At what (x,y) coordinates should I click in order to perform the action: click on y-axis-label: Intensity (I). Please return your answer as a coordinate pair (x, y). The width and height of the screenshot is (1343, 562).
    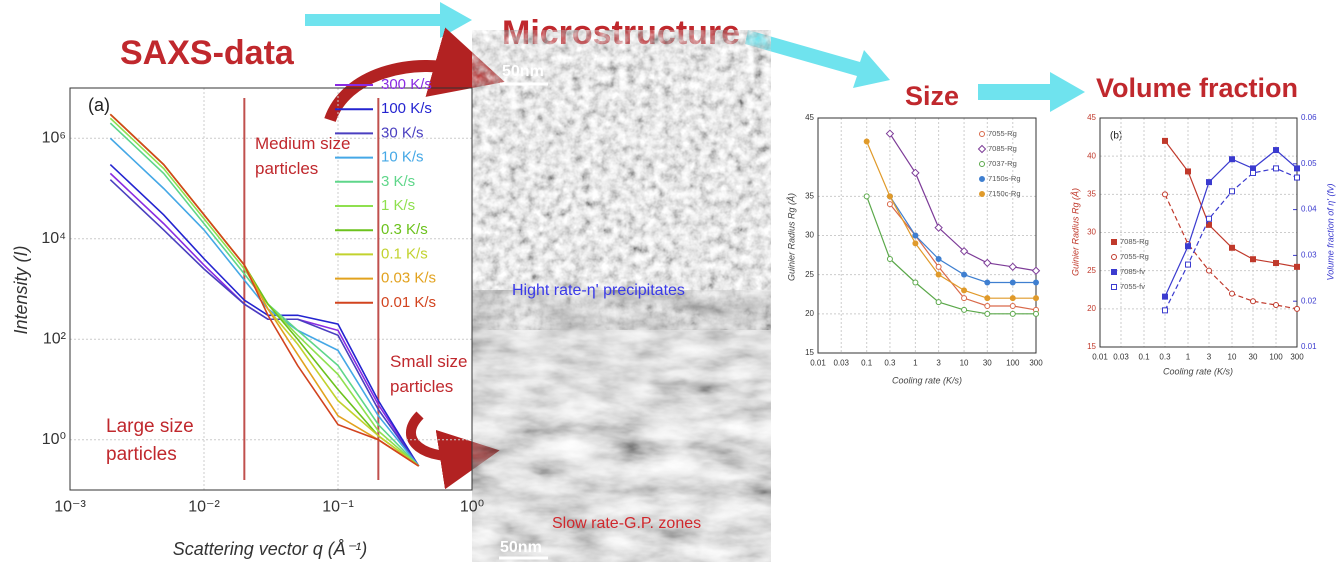
    Looking at the image, I should click on (21, 289).